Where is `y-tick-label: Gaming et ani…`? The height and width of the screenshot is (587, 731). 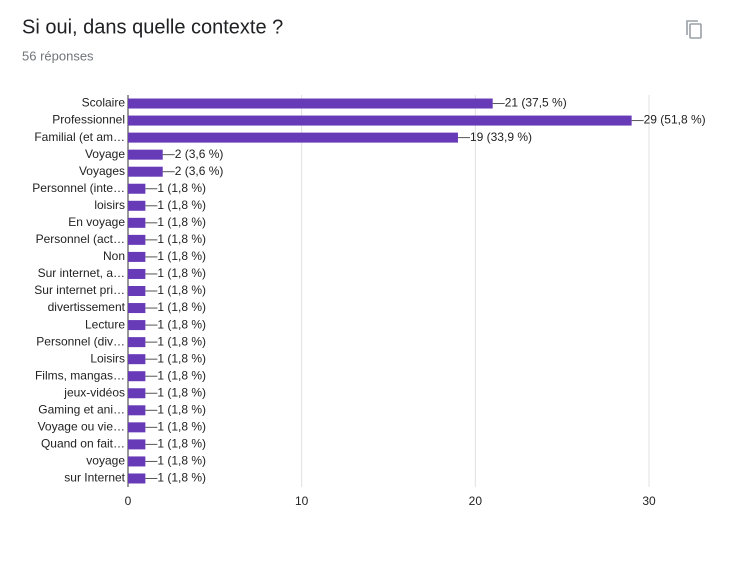 y-tick-label: Gaming et ani… is located at coordinates (81, 409).